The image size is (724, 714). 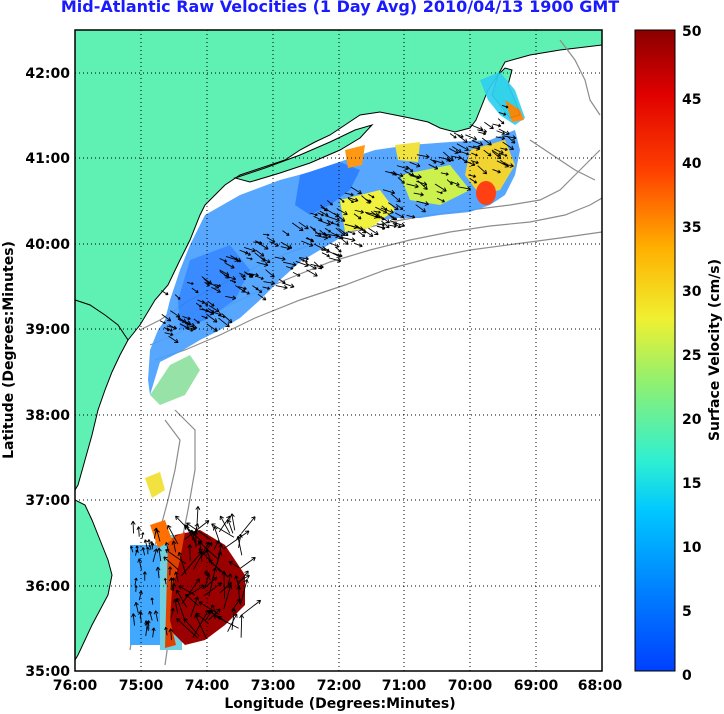 What do you see at coordinates (692, 420) in the screenshot?
I see `colorbar-tick-label: 20` at bounding box center [692, 420].